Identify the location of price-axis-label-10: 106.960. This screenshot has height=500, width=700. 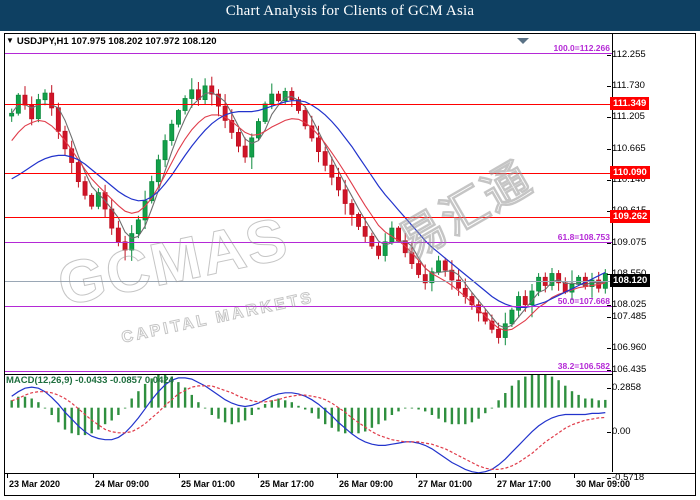
(629, 347).